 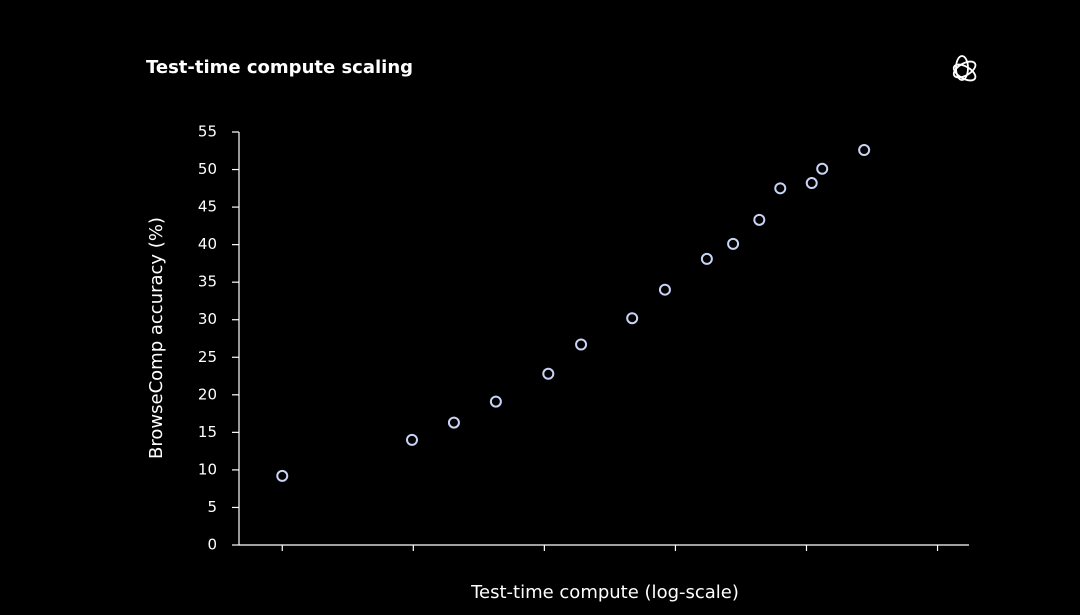 I want to click on y-tick-label: 25, so click(x=207, y=357).